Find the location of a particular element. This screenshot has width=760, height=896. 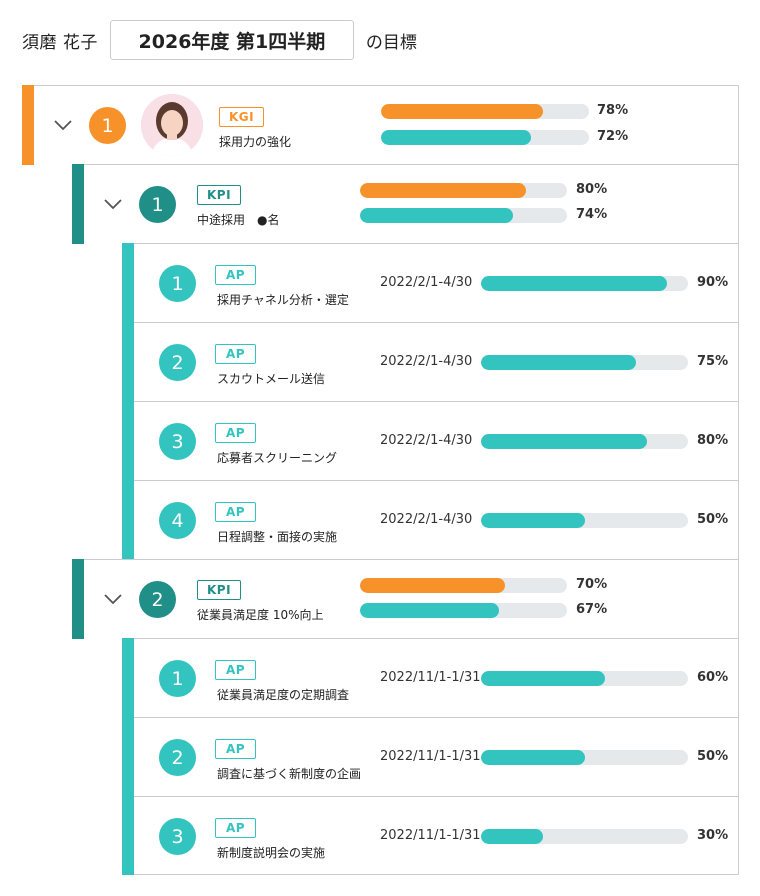

page-header: 須磨 花子 2026年度 第1四半期 の目標 is located at coordinates (219, 40).